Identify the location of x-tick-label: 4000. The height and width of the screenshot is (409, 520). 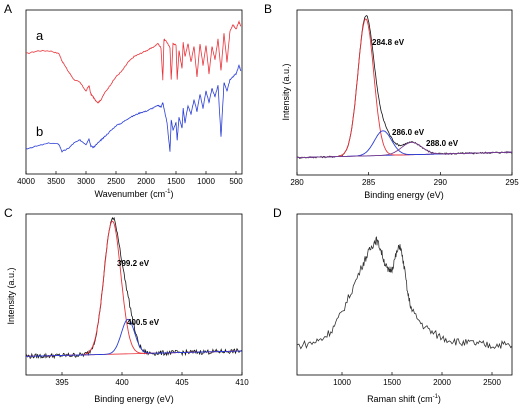
(26, 181).